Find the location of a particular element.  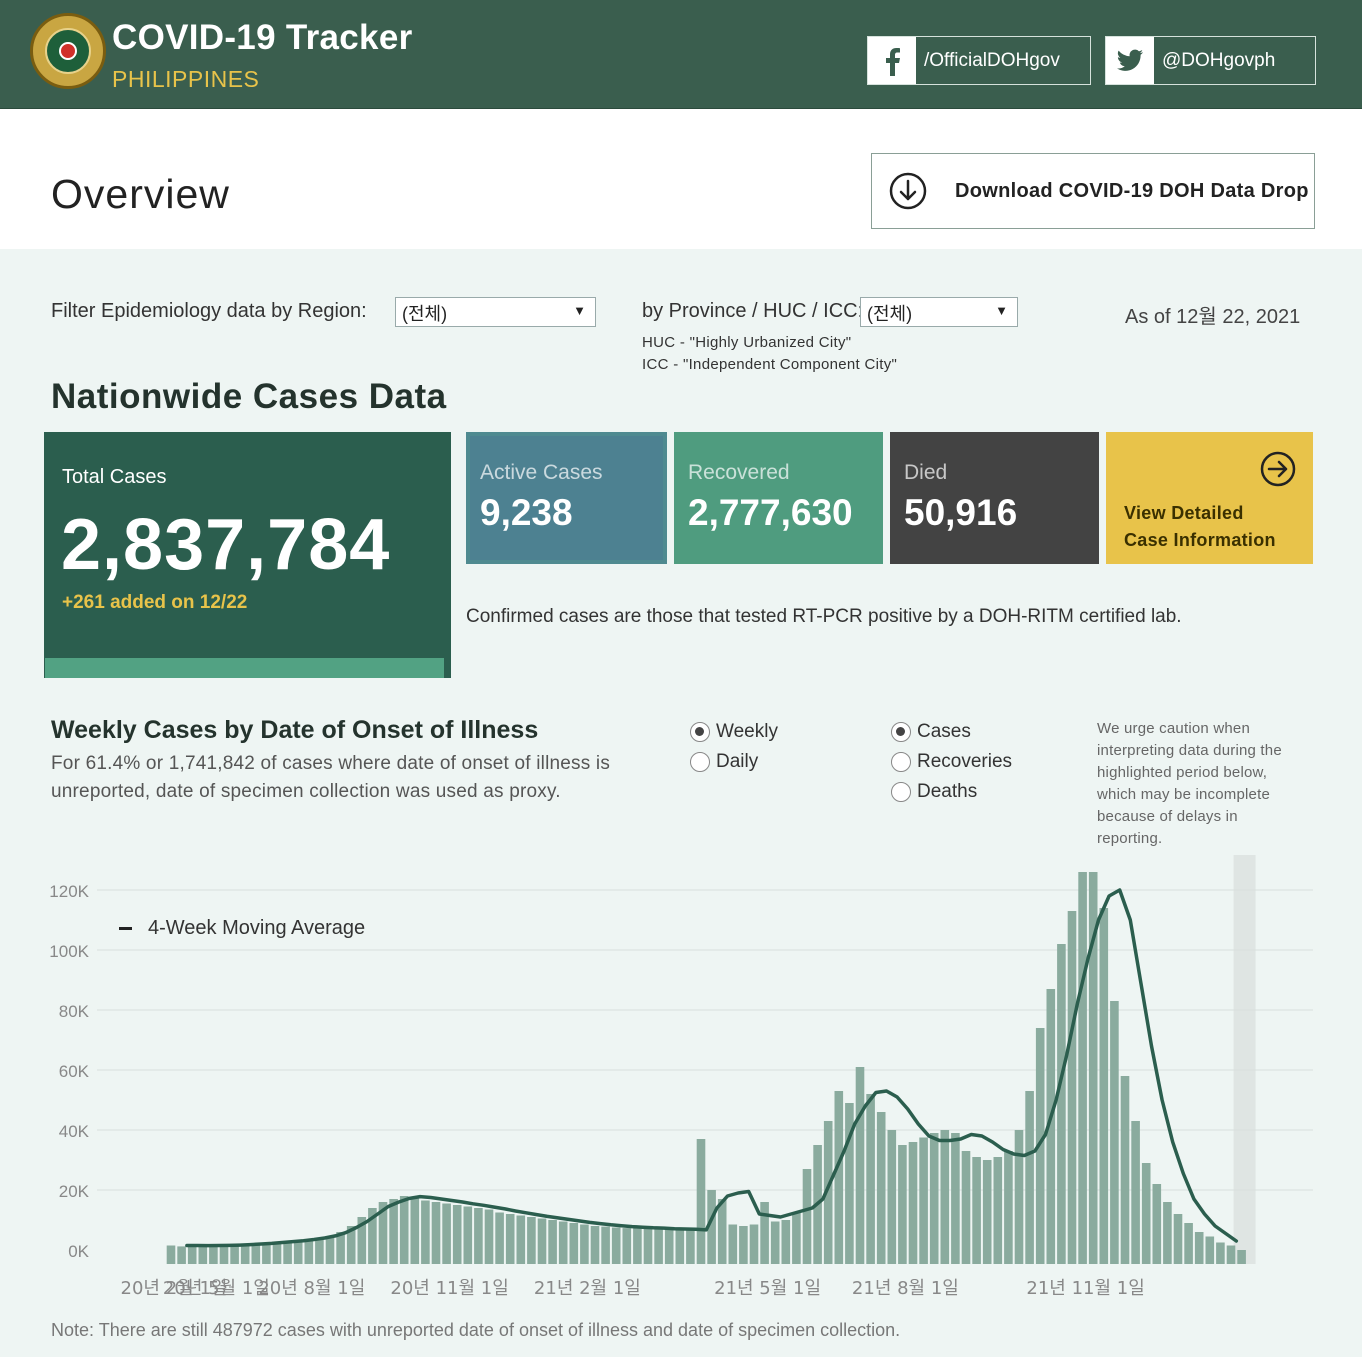

facebook-link: /OfficialDOHgov is located at coordinates (979, 60).